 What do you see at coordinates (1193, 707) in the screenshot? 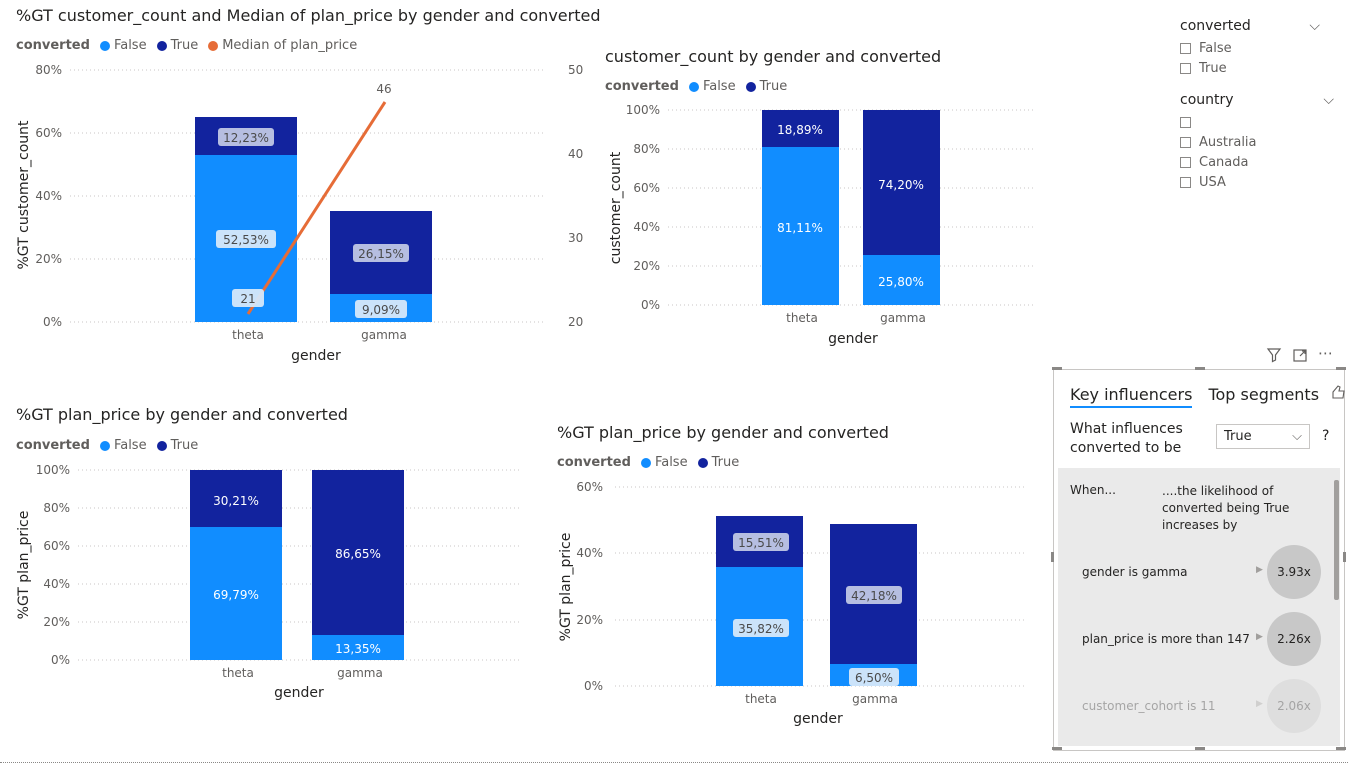
I see `ki-item: customer_cohort is 11 ▶ 2.06x` at bounding box center [1193, 707].